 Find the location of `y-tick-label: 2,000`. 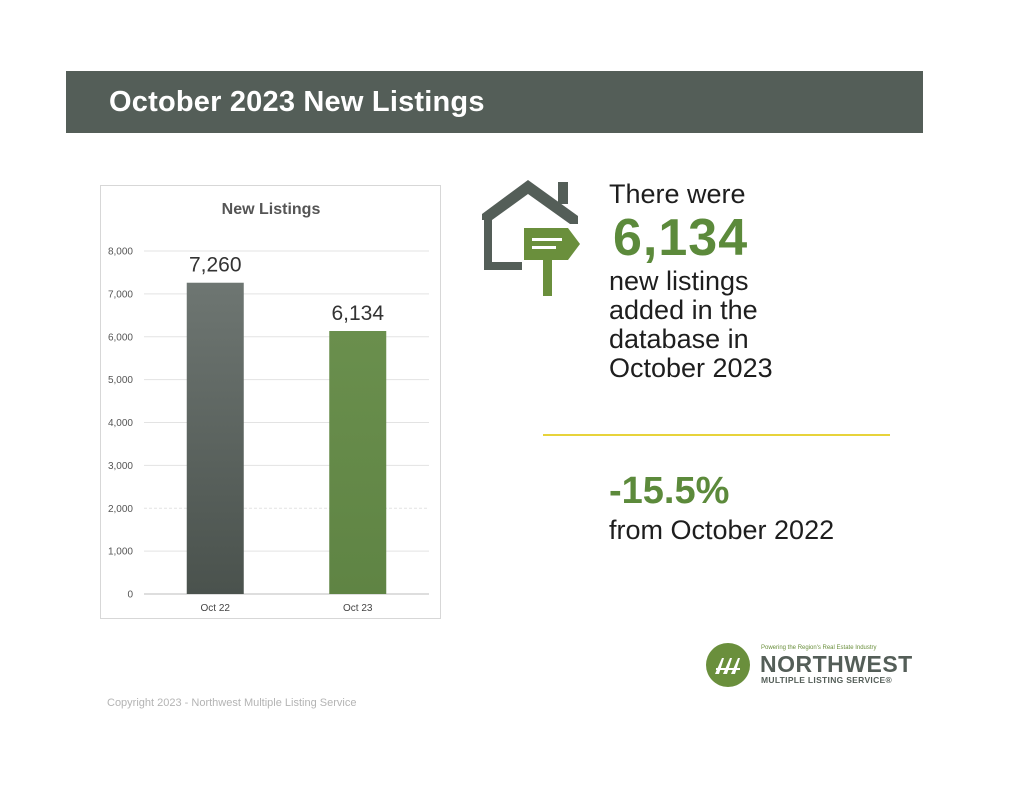

y-tick-label: 2,000 is located at coordinates (120, 509).